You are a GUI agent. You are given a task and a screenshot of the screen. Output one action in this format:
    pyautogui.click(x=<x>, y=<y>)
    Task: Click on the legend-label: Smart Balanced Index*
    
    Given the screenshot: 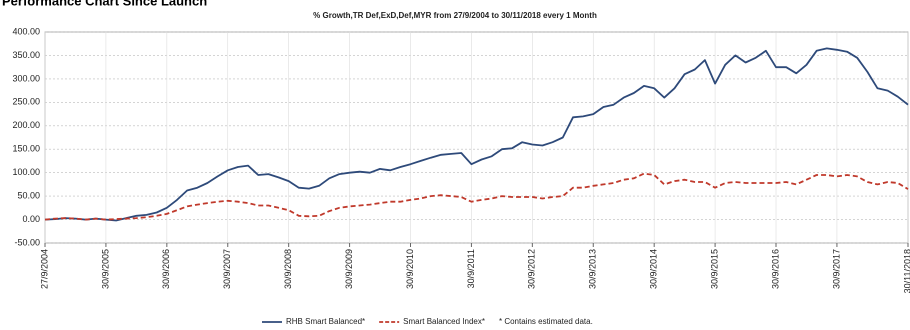 What is the action you would take?
    pyautogui.click(x=444, y=321)
    